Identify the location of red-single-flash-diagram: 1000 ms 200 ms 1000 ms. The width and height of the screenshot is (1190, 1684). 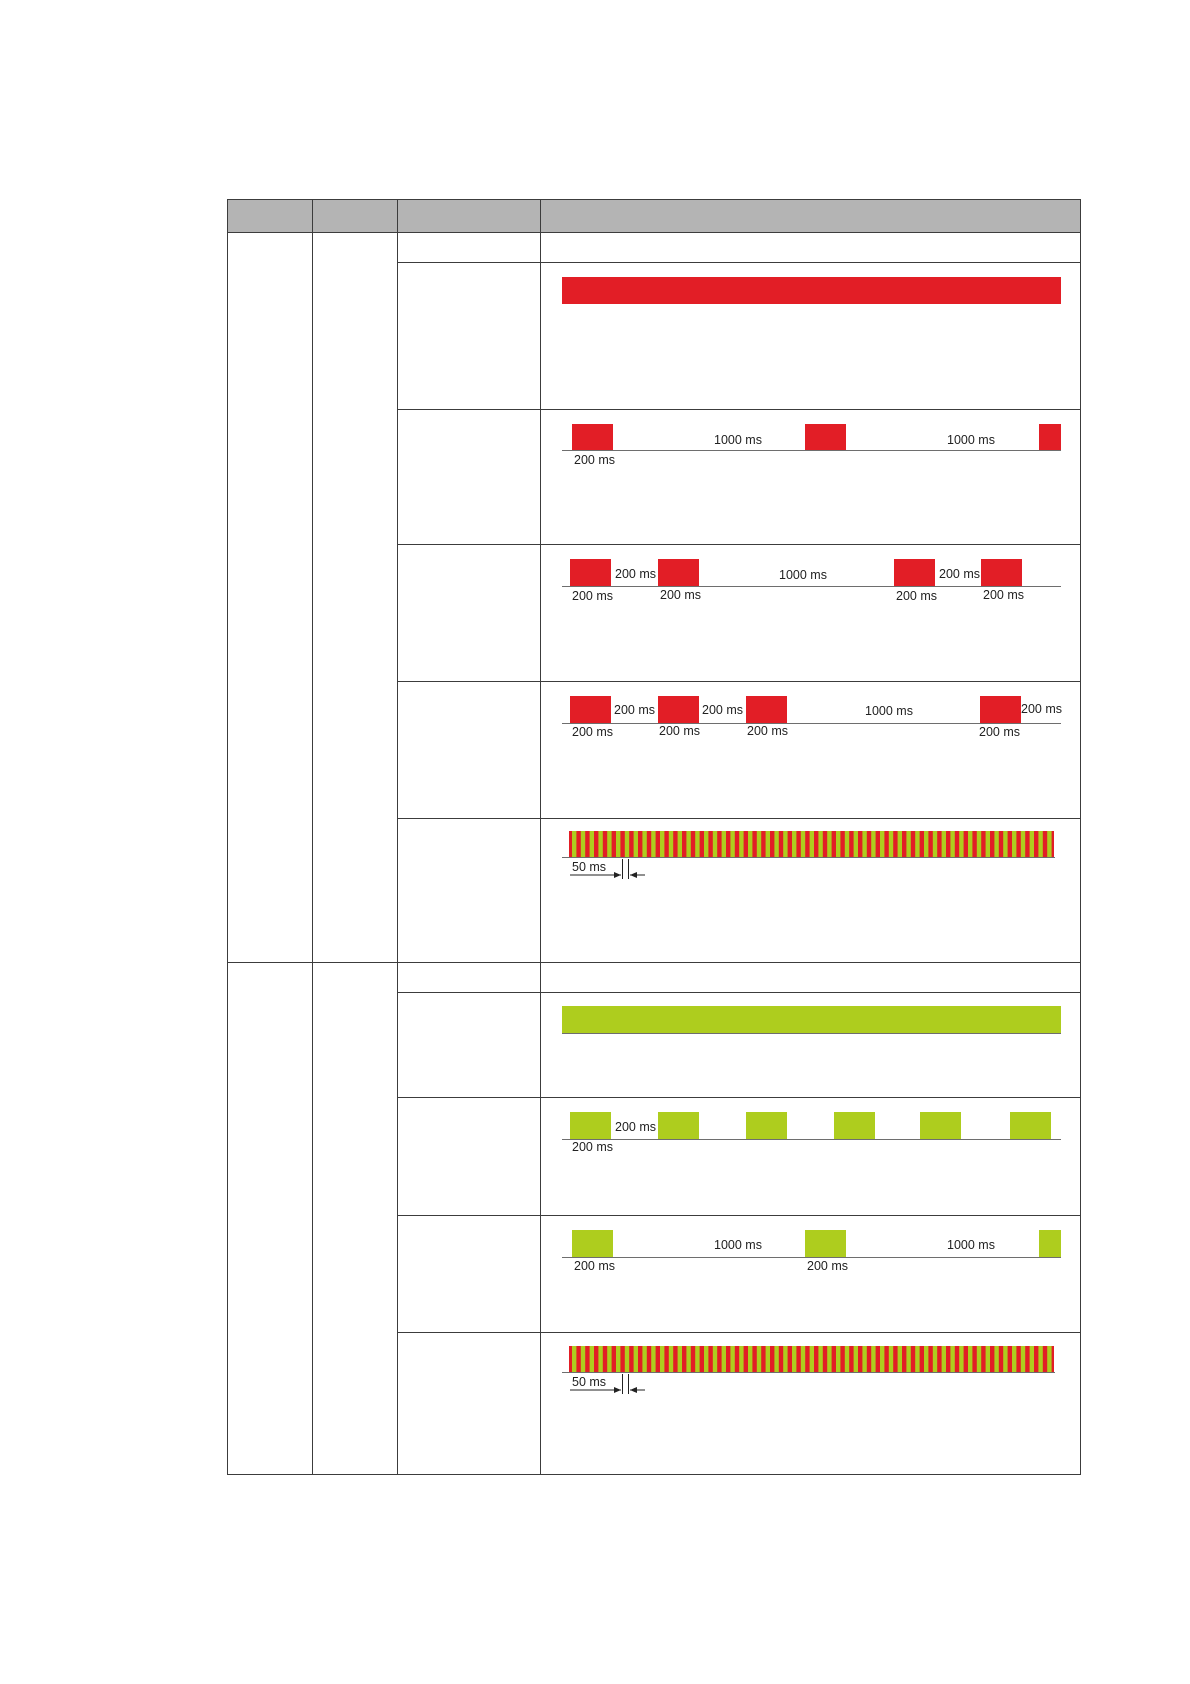
(811, 445).